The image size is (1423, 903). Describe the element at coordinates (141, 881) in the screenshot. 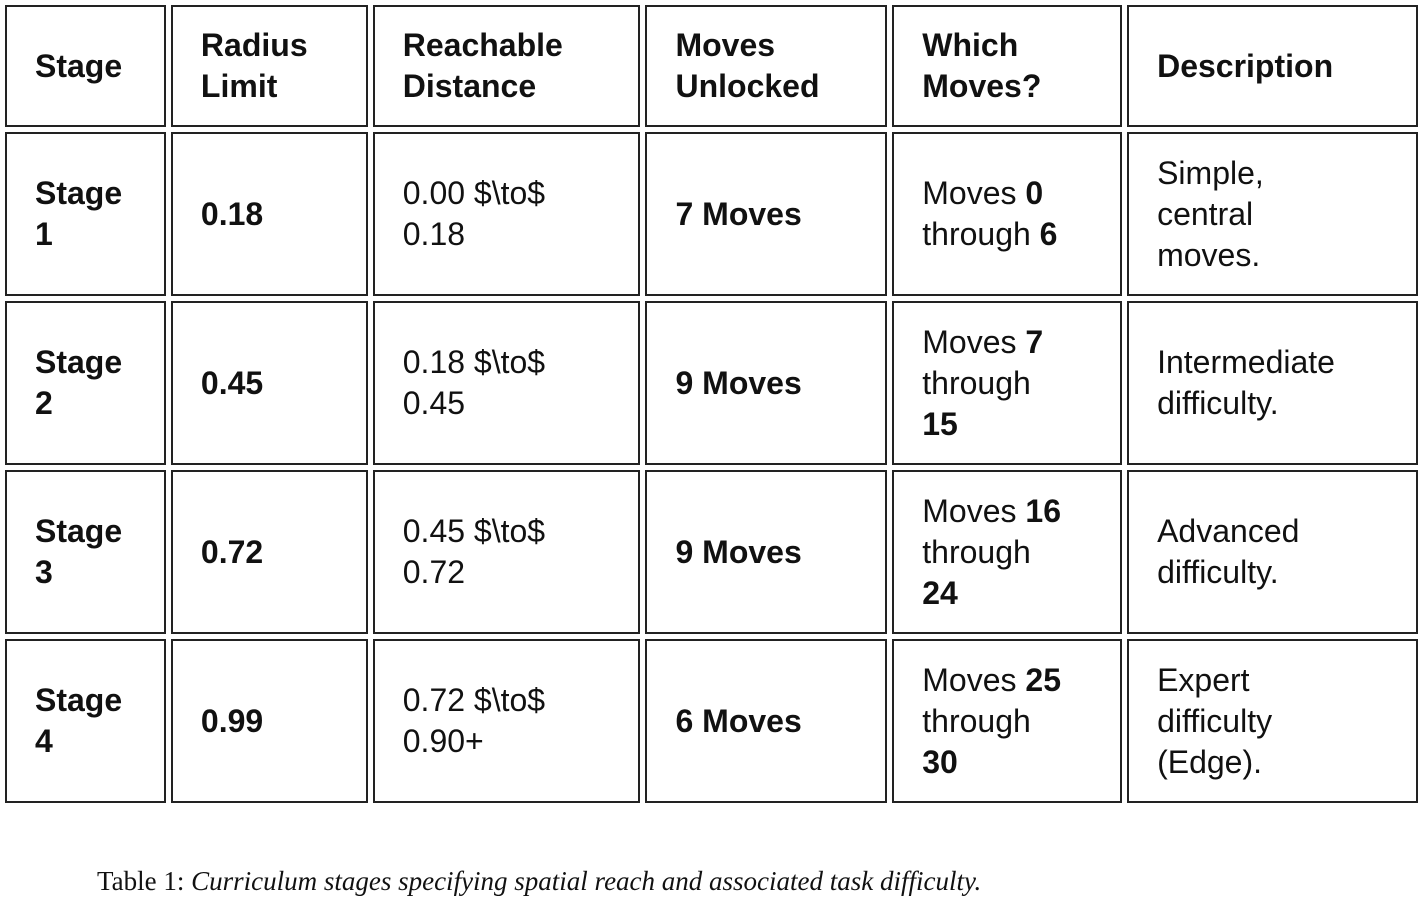

I see `caption-label: Table 1:` at that location.